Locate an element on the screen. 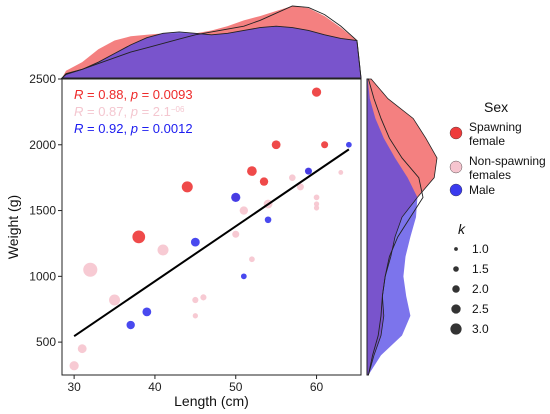  y-tick-label: 1500 is located at coordinates (42, 211).